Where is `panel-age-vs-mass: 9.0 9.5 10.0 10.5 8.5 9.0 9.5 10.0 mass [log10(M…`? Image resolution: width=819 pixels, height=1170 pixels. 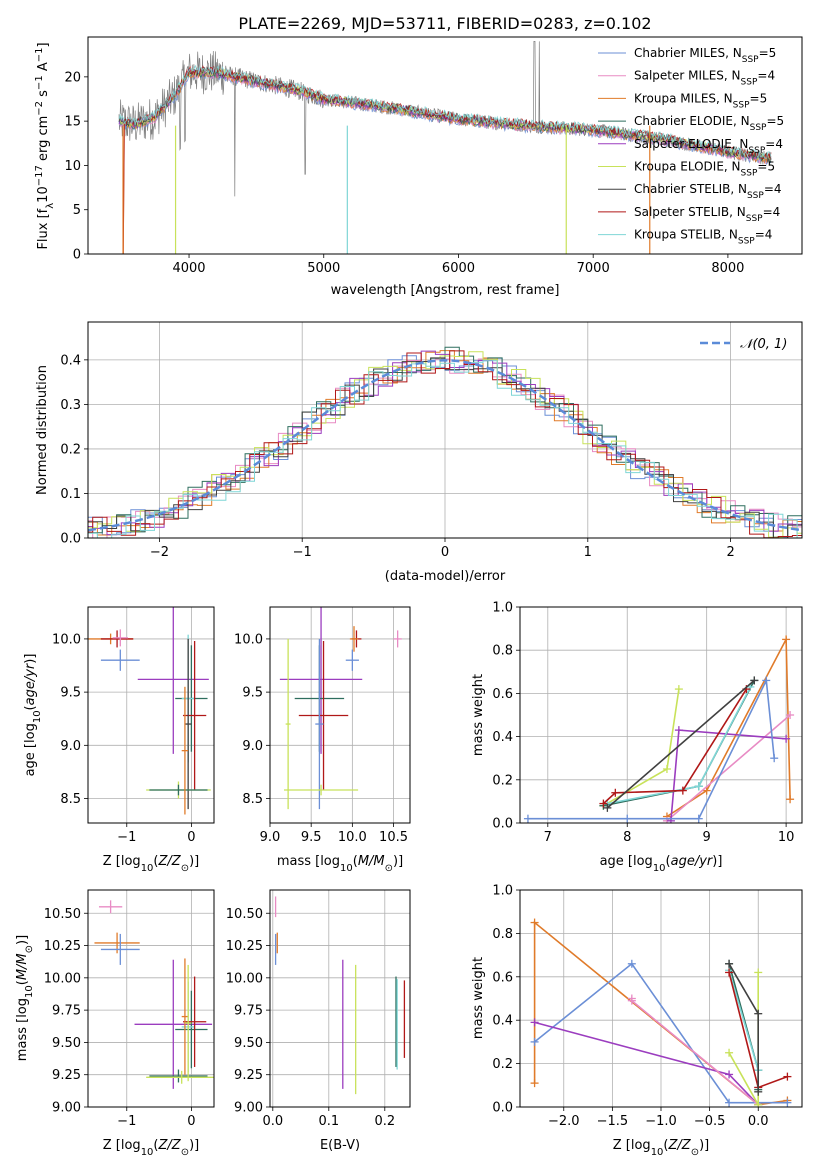
panel-age-vs-mass: 9.0 9.5 10.0 10.5 8.5 9.0 9.5 10.0 mass [log10(M… is located at coordinates (322, 740).